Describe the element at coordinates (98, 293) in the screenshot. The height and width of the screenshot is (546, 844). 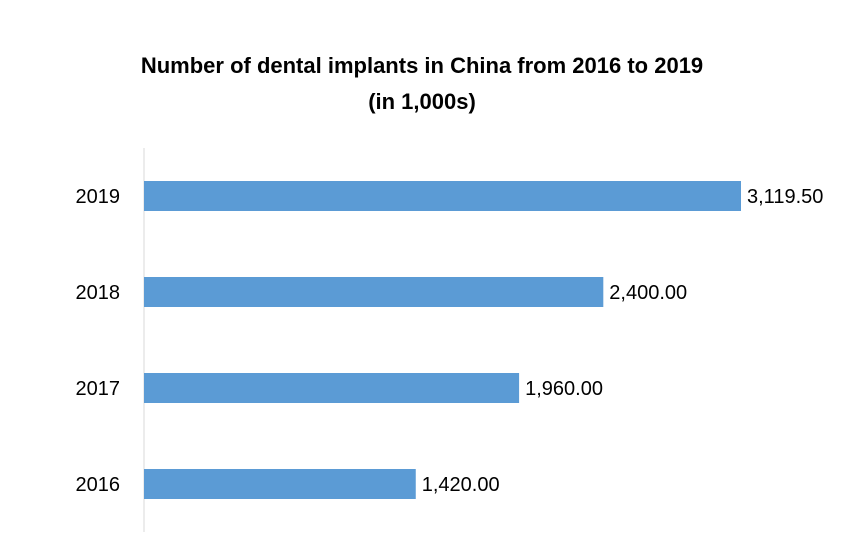
I see `category-label-2018: 2018` at that location.